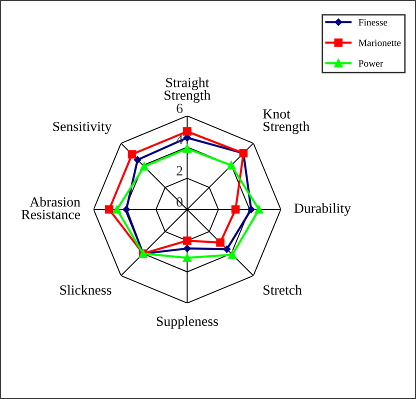 The width and height of the screenshot is (416, 399). What do you see at coordinates (82, 128) in the screenshot?
I see `spoke-label: Sensitivity` at bounding box center [82, 128].